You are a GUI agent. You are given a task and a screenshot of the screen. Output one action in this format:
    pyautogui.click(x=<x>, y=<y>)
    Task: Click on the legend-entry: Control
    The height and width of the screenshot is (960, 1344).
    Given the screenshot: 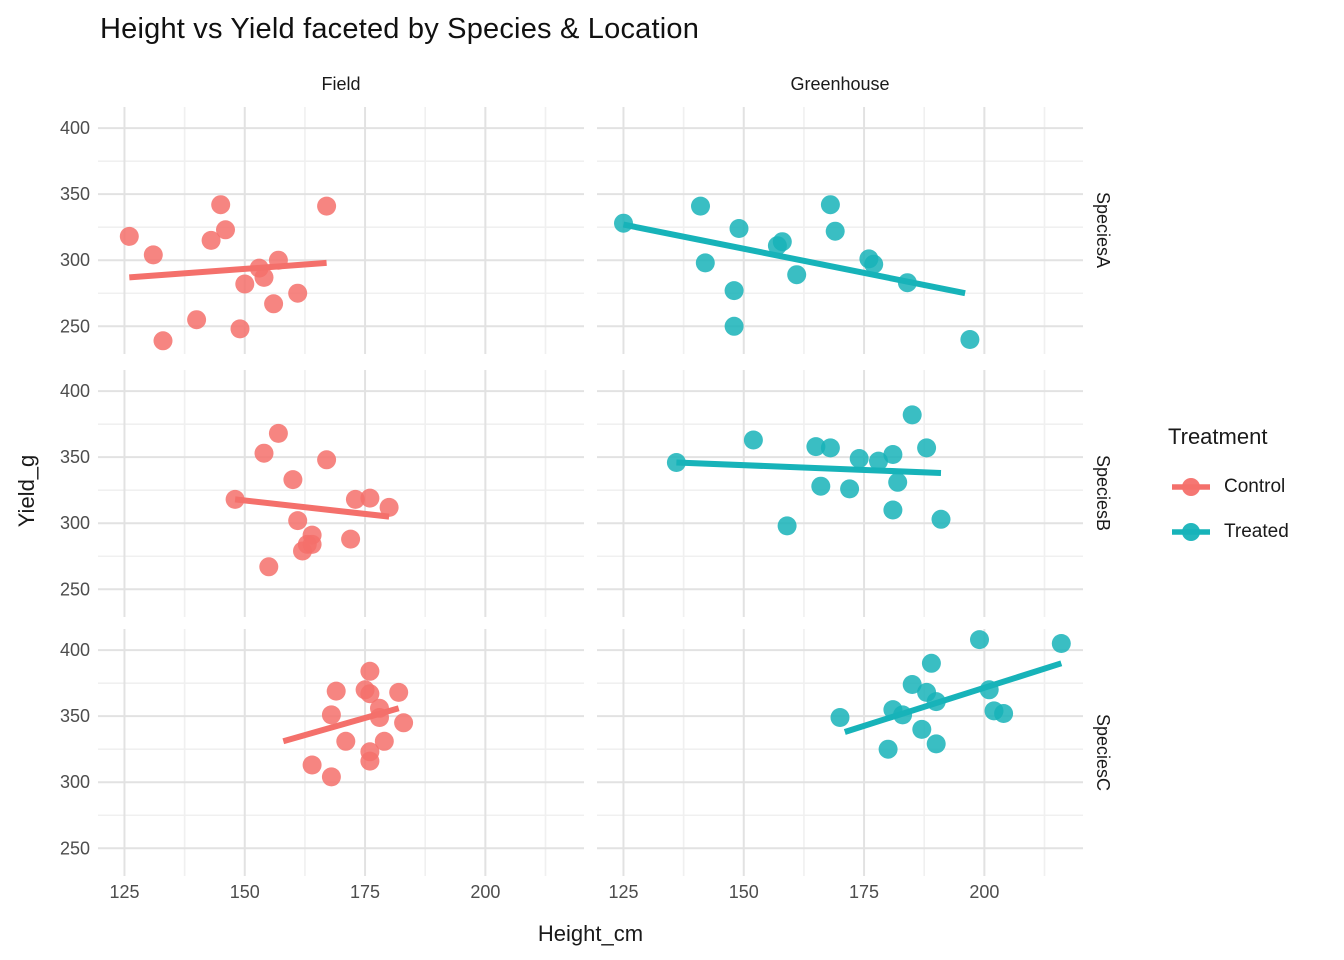 What is the action you would take?
    pyautogui.click(x=1256, y=486)
    